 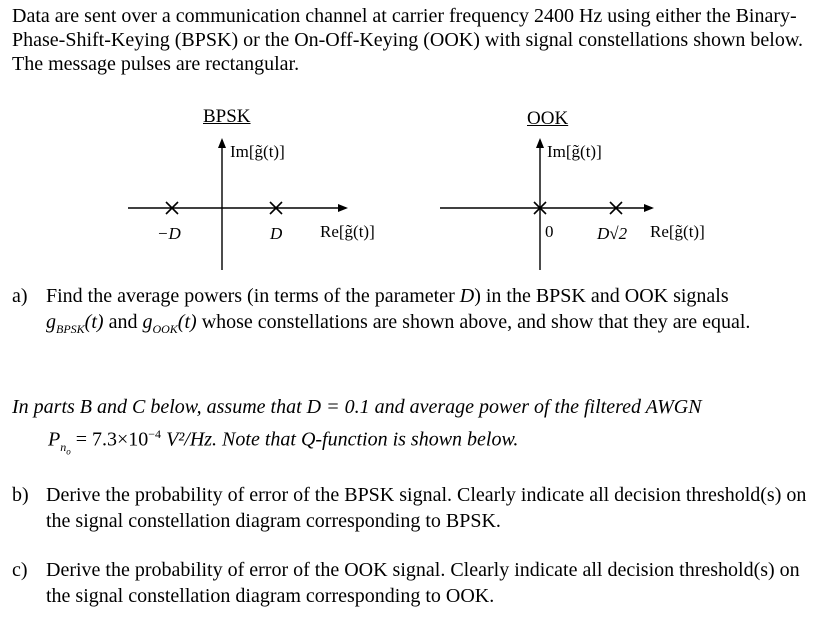 What do you see at coordinates (257, 151) in the screenshot?
I see `bpsk-im-label: Im[g̃(t)]` at bounding box center [257, 151].